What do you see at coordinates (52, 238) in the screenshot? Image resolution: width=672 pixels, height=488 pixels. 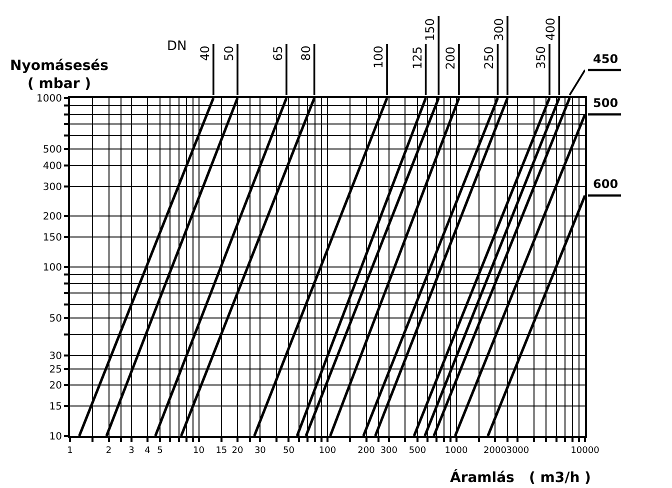 I see `y-tick-label: 150` at bounding box center [52, 238].